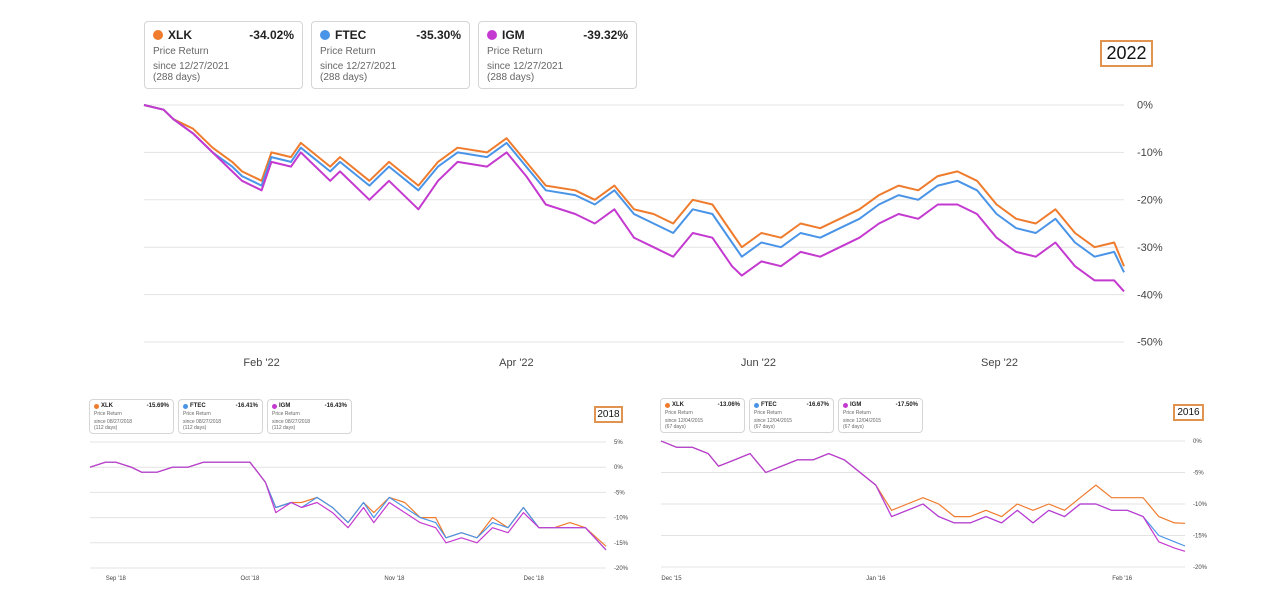 The height and width of the screenshot is (612, 1270). Describe the element at coordinates (605, 35) in the screenshot. I see `legend-return: -39.32%` at that location.